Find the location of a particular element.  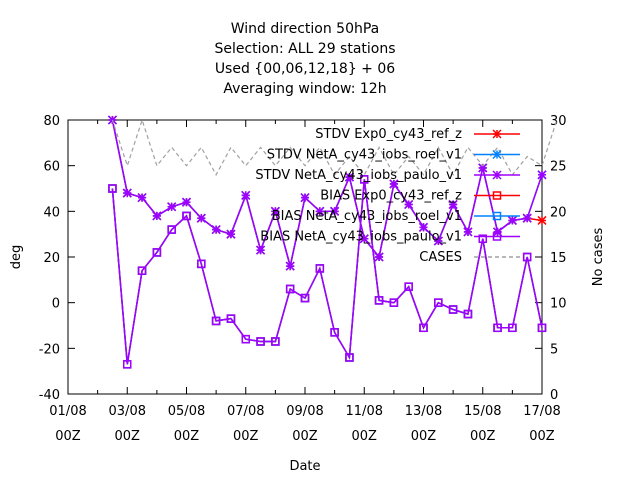

y2-axis-ticks: 30 25 20 15 10 5 0 is located at coordinates (558, 258).